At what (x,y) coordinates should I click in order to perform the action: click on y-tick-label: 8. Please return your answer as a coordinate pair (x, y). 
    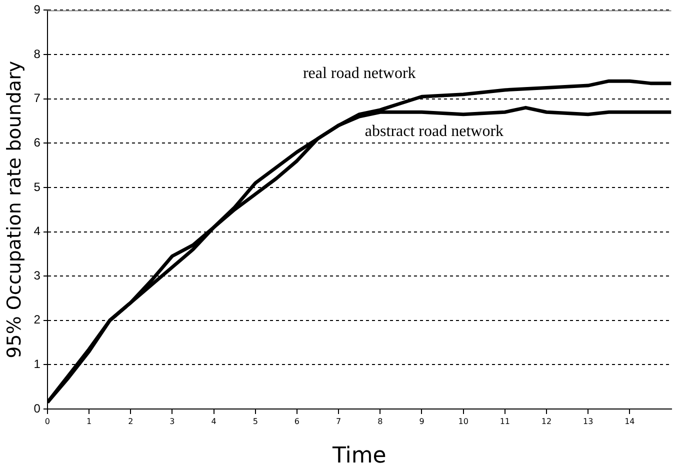
    Looking at the image, I should click on (37, 53).